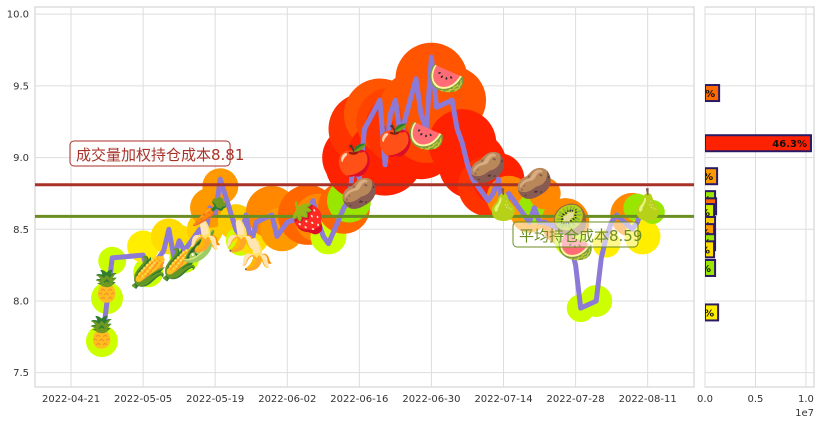  Describe the element at coordinates (804, 413) in the screenshot. I see `side-axis-offset-label: 1e7` at that location.